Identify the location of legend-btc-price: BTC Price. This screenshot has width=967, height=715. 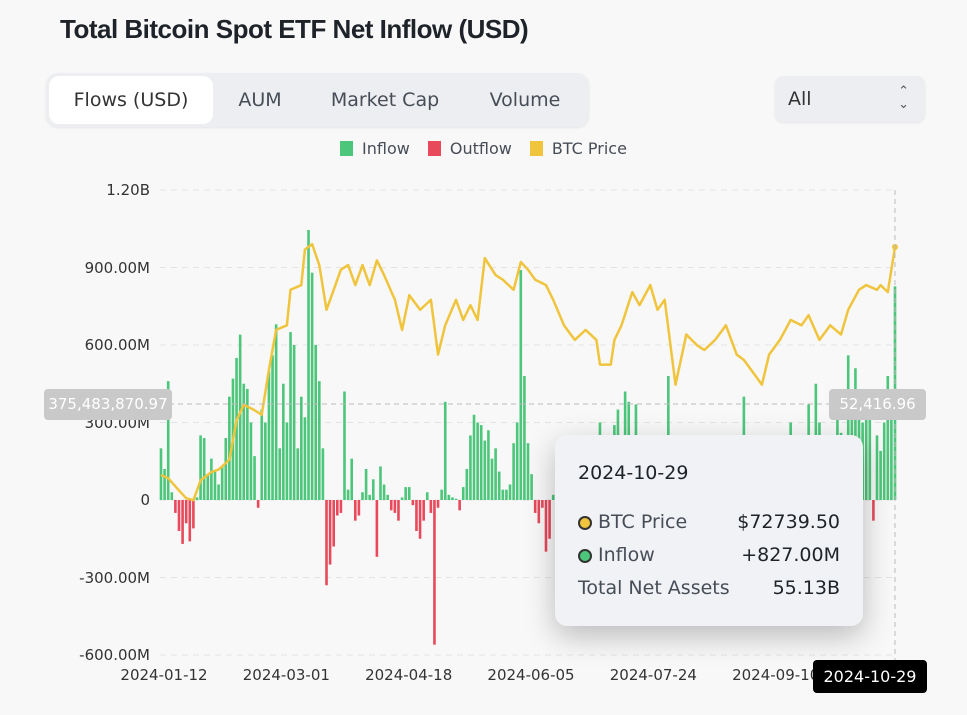
(578, 148).